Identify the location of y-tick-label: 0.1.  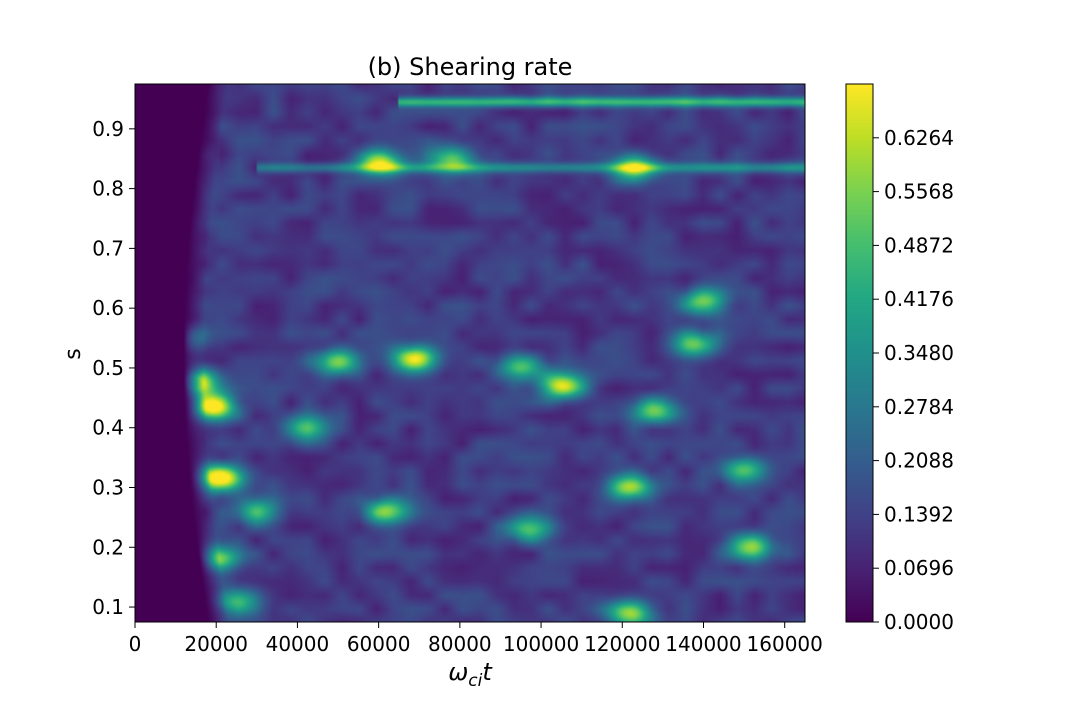
(108, 607).